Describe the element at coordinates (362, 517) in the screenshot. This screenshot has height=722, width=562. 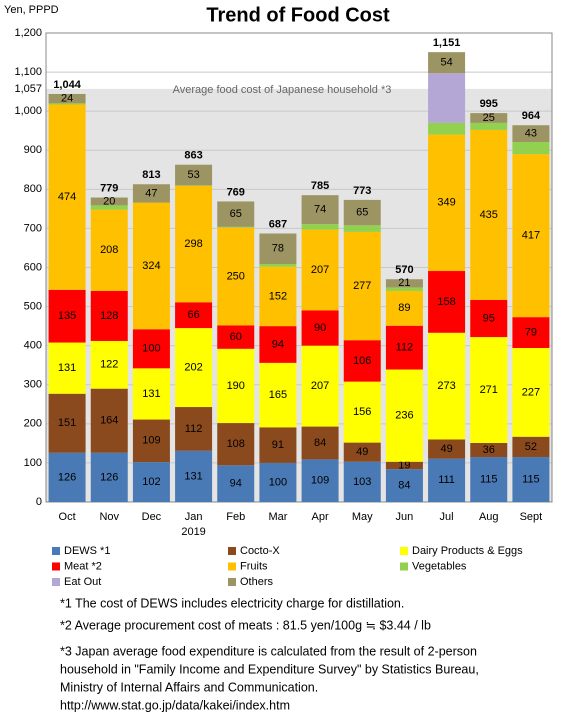
I see `x-tick-label: May` at that location.